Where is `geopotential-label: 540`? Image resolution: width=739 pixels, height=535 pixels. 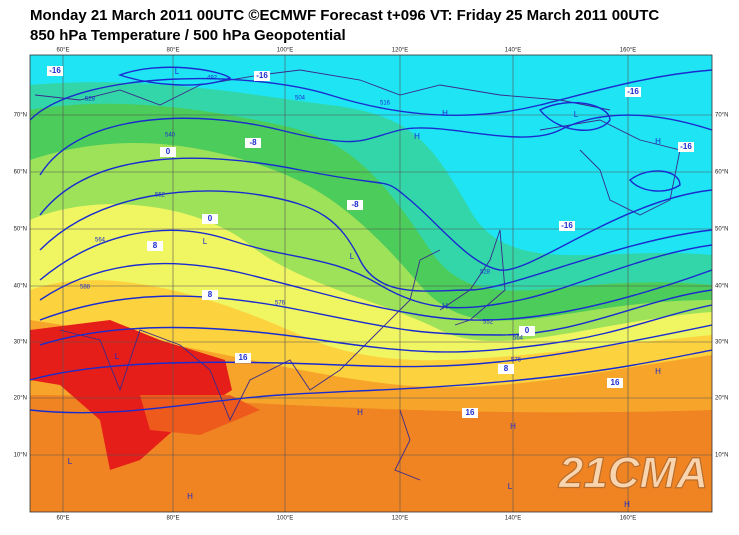
geopotential-label: 540 is located at coordinates (170, 136).